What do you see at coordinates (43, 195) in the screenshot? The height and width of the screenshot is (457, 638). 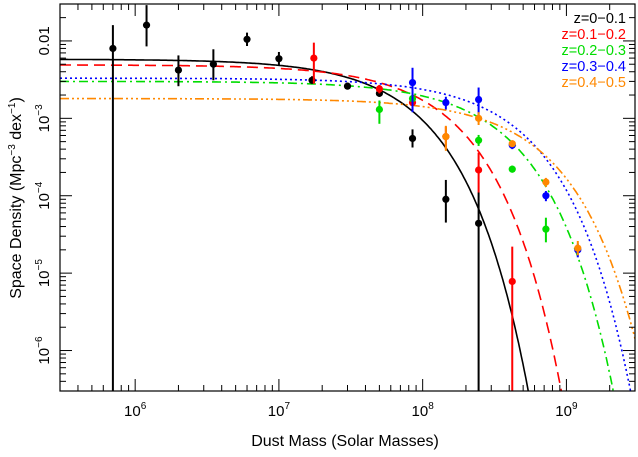 I see `y-tick-label: 10−4` at bounding box center [43, 195].